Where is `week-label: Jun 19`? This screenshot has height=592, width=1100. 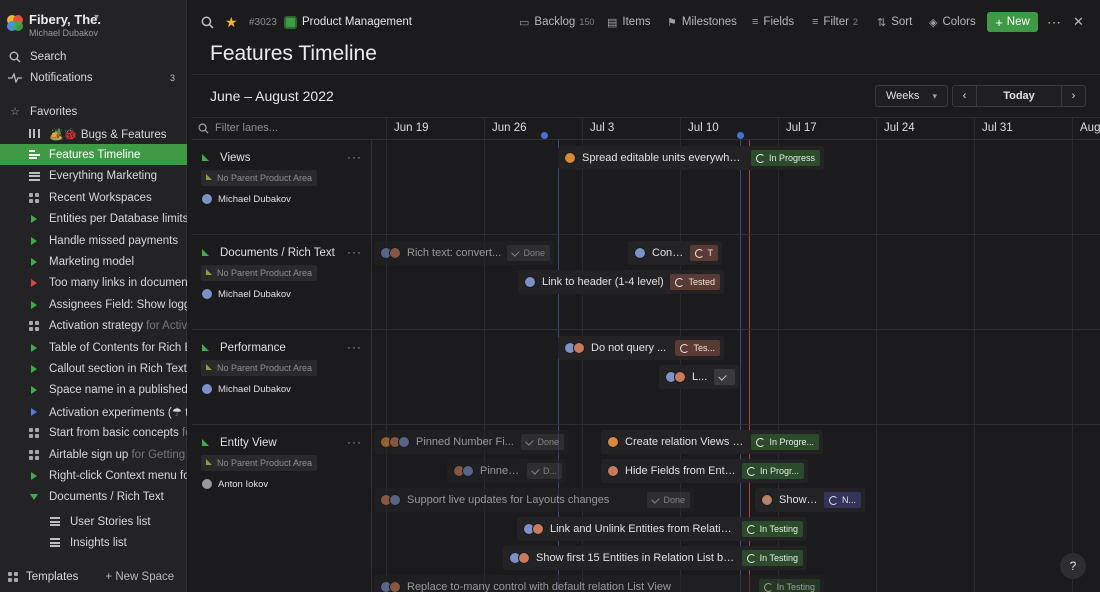
week-label: Jun 19 is located at coordinates (411, 128).